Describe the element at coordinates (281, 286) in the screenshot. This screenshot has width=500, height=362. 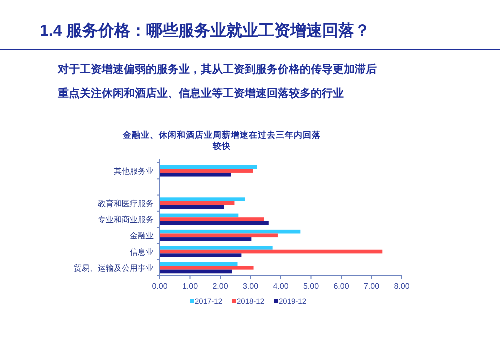
I see `x-tick-label: 4.00` at that location.